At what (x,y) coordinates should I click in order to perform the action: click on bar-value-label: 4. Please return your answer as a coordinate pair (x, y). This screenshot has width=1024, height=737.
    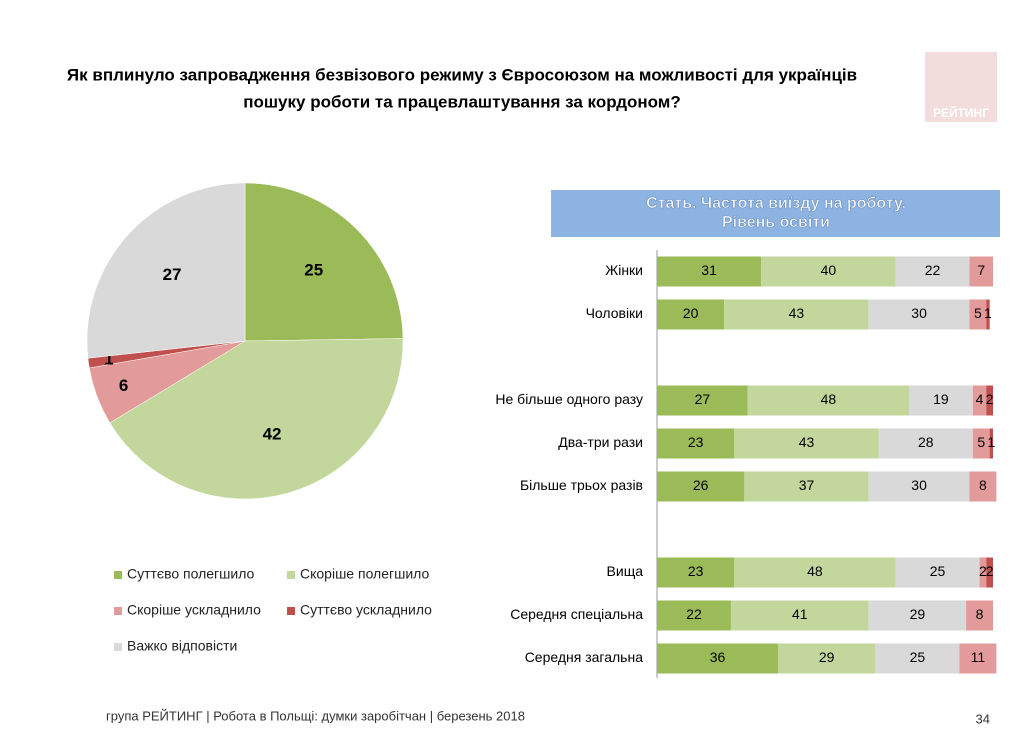
    Looking at the image, I should click on (980, 399).